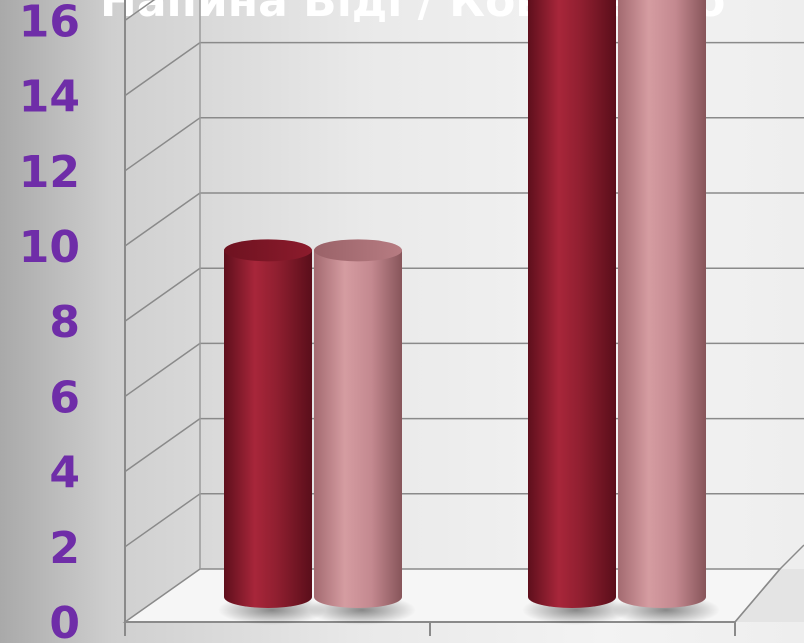 The width and height of the screenshot is (804, 643). What do you see at coordinates (49, 247) in the screenshot?
I see `y-tick-label: 10` at bounding box center [49, 247].